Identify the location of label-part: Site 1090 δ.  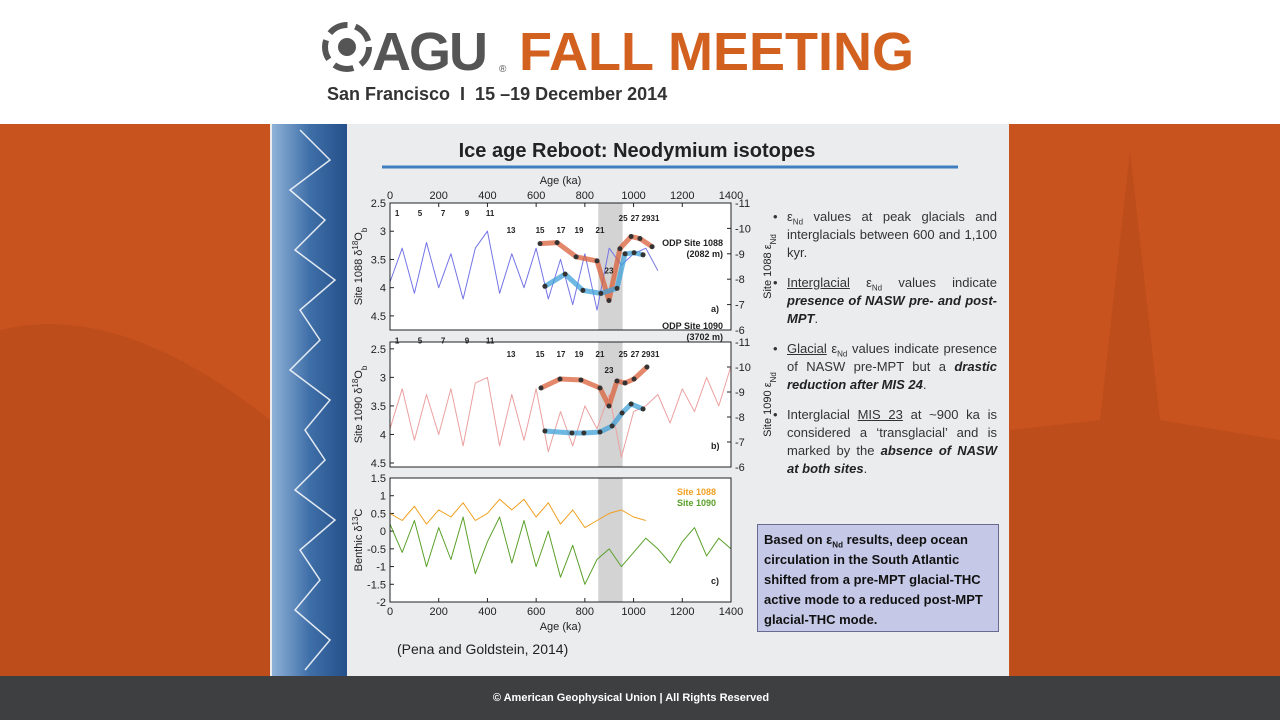
(359, 416).